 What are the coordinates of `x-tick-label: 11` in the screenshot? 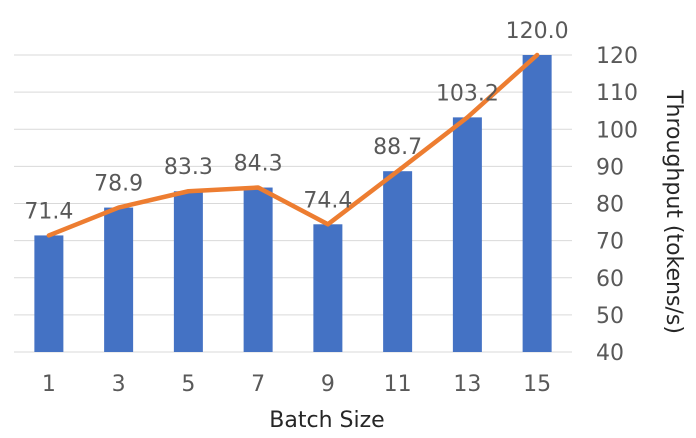 It's located at (398, 384).